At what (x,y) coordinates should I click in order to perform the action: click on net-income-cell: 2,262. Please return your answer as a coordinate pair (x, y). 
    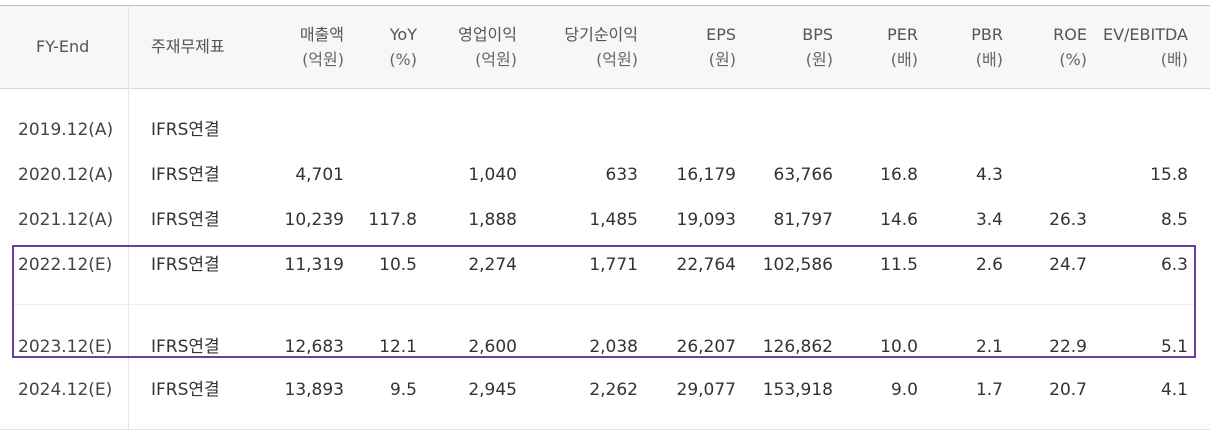
    Looking at the image, I should click on (613, 390).